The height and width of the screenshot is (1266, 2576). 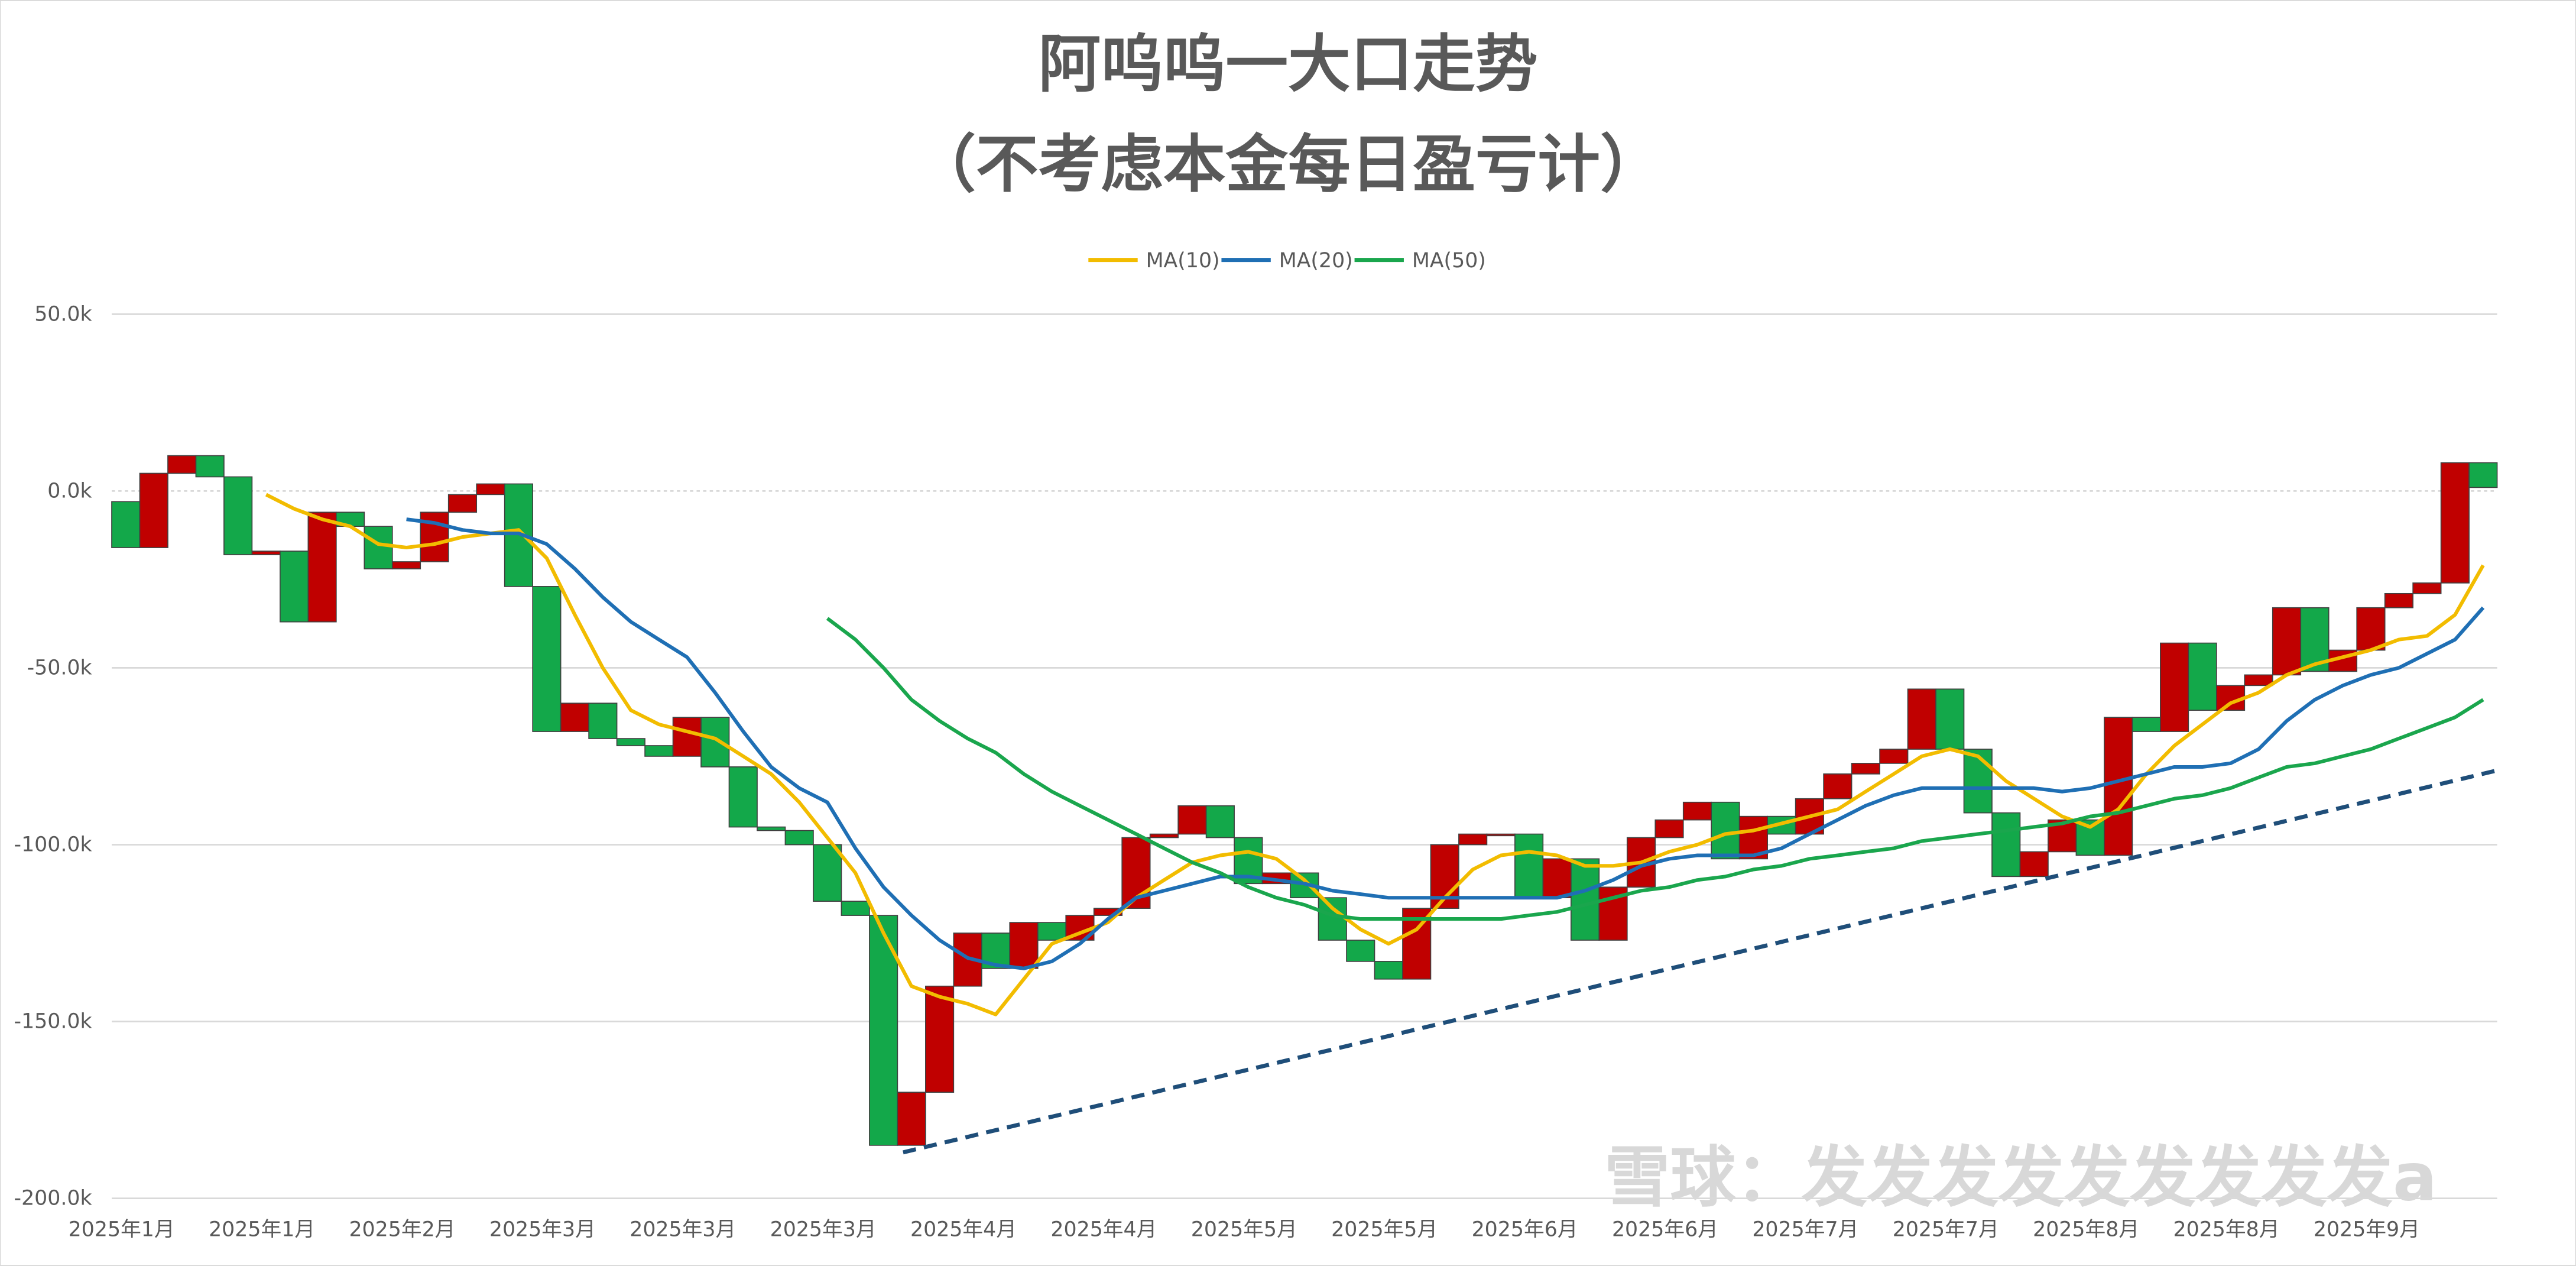 What do you see at coordinates (63, 314) in the screenshot?
I see `y-tick-label: 50.0k` at bounding box center [63, 314].